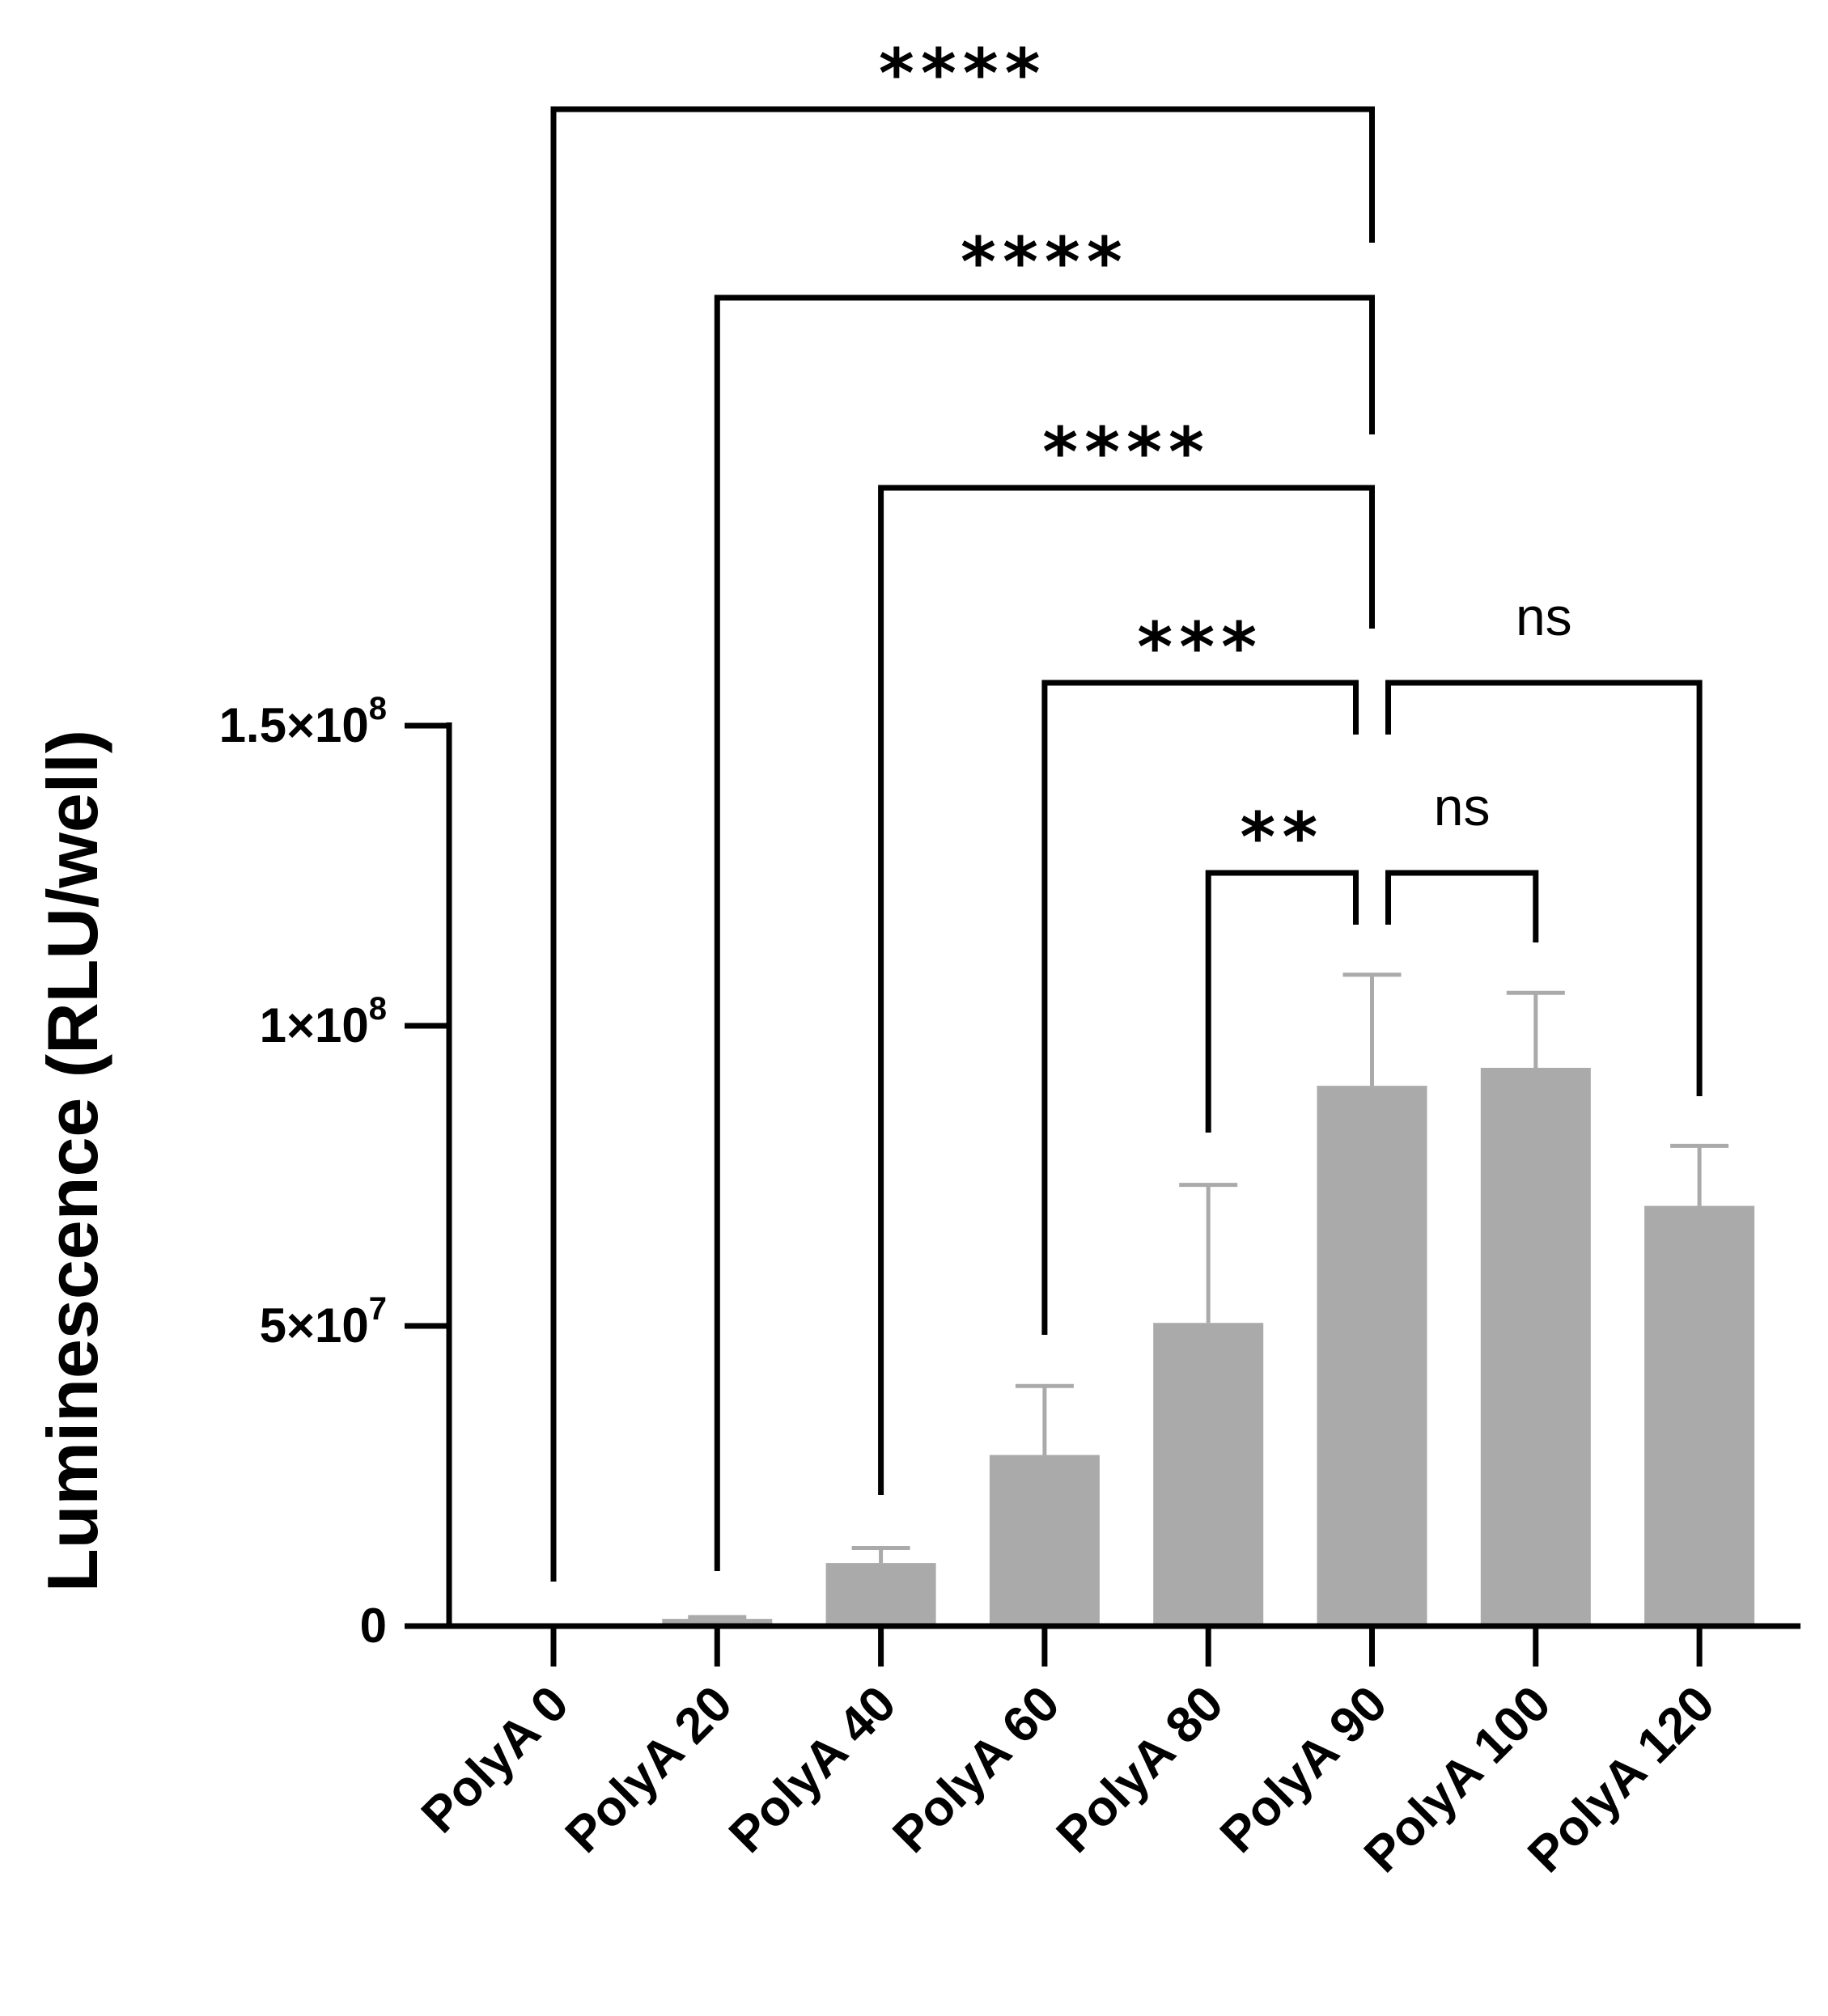 The width and height of the screenshot is (1828, 2016). Describe the element at coordinates (72, 1161) in the screenshot. I see `y-axis-label: Luminescence (RLU/well)` at that location.